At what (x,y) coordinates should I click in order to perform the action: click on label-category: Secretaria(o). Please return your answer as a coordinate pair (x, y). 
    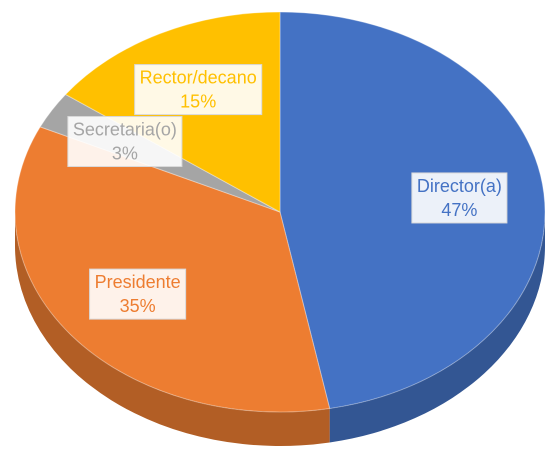
    Looking at the image, I should click on (125, 130).